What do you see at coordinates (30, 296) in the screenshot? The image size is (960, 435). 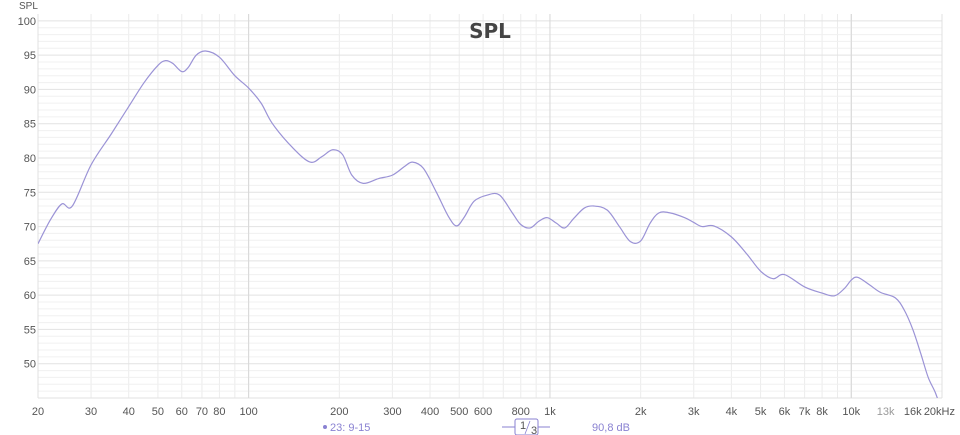 I see `y-tick-label: 60` at bounding box center [30, 296].